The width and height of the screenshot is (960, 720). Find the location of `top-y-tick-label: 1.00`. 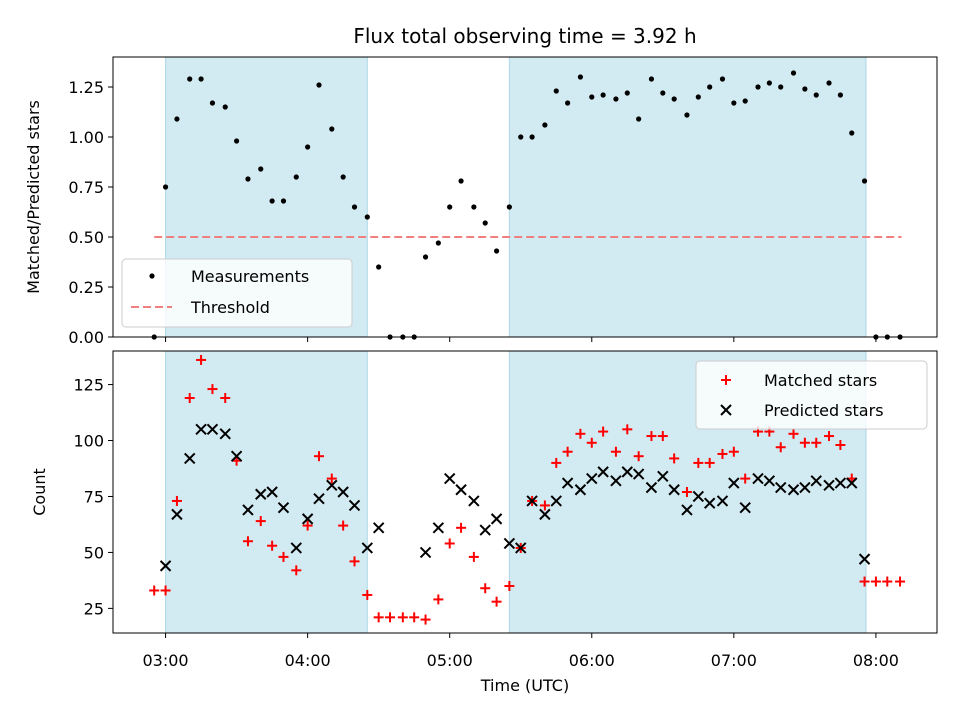

top-y-tick-label: 1.00 is located at coordinates (86, 137).